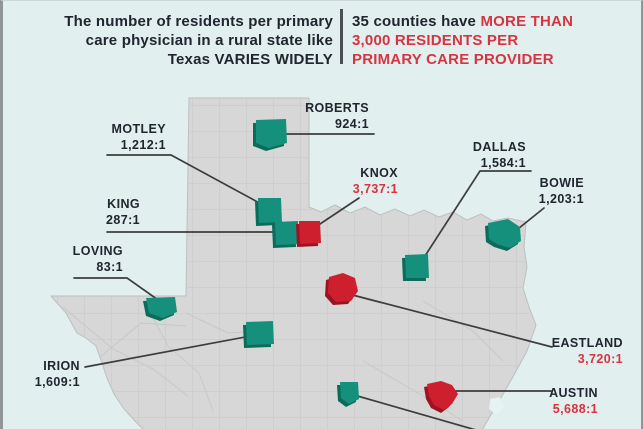  What do you see at coordinates (561, 183) in the screenshot?
I see `county-name: BOWIE` at bounding box center [561, 183].